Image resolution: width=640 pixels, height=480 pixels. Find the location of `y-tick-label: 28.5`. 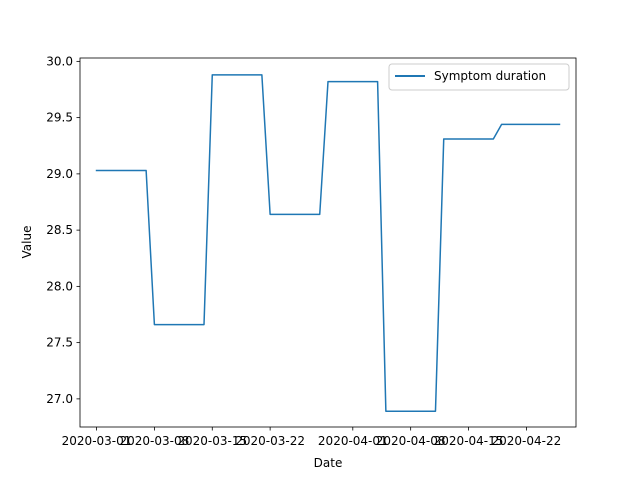

y-tick-label: 28.5 is located at coordinates (59, 230).